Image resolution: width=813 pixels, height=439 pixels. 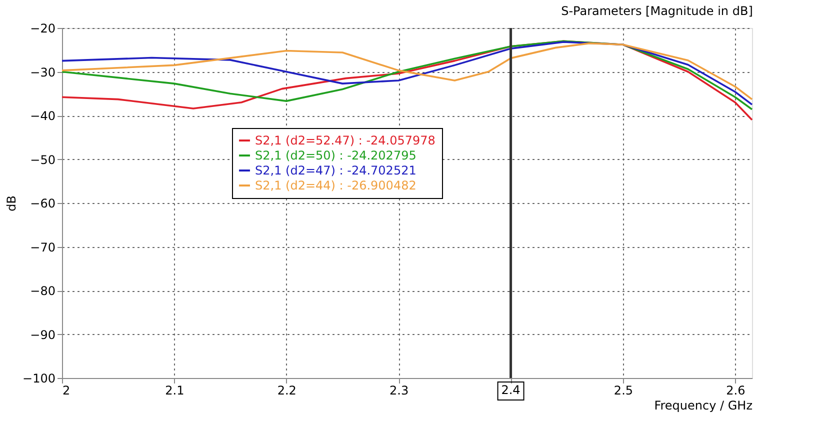 I want to click on y-tick-label: −100, so click(x=39, y=379).